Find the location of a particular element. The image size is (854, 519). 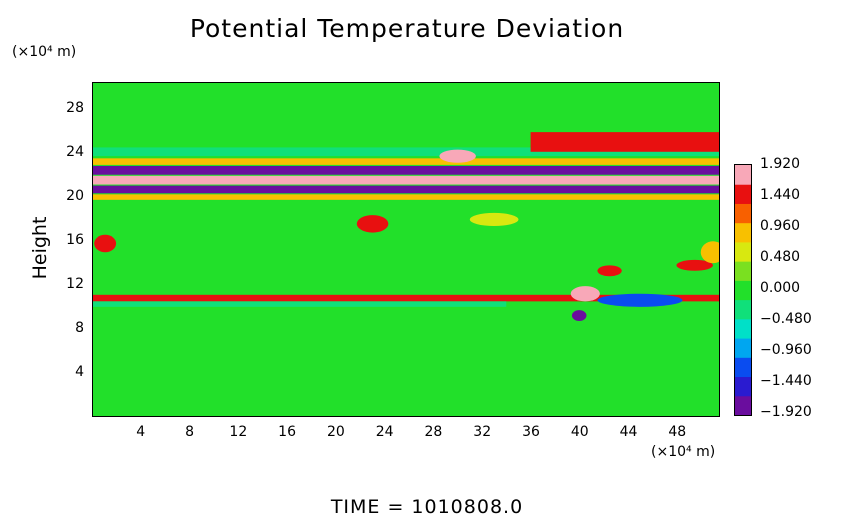

y-tick-label: 24 is located at coordinates (75, 152).